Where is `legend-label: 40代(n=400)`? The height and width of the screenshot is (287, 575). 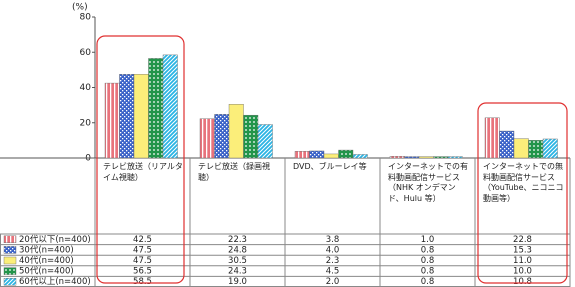 legend-label: 40代(n=400) is located at coordinates (46, 260).